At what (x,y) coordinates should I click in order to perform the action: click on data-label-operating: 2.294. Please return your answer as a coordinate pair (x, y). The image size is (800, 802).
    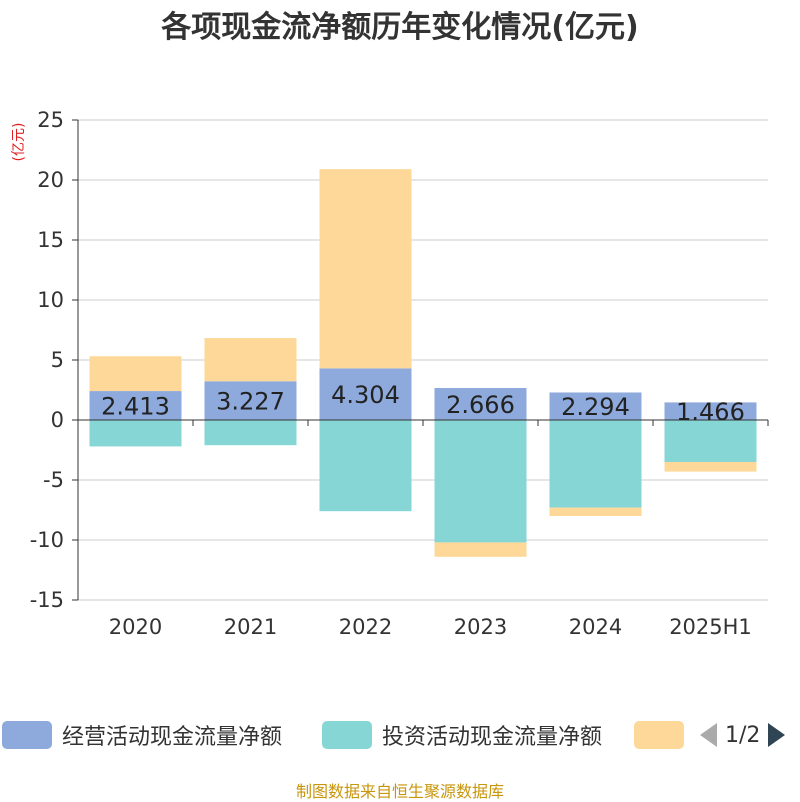
    Looking at the image, I should click on (595, 407).